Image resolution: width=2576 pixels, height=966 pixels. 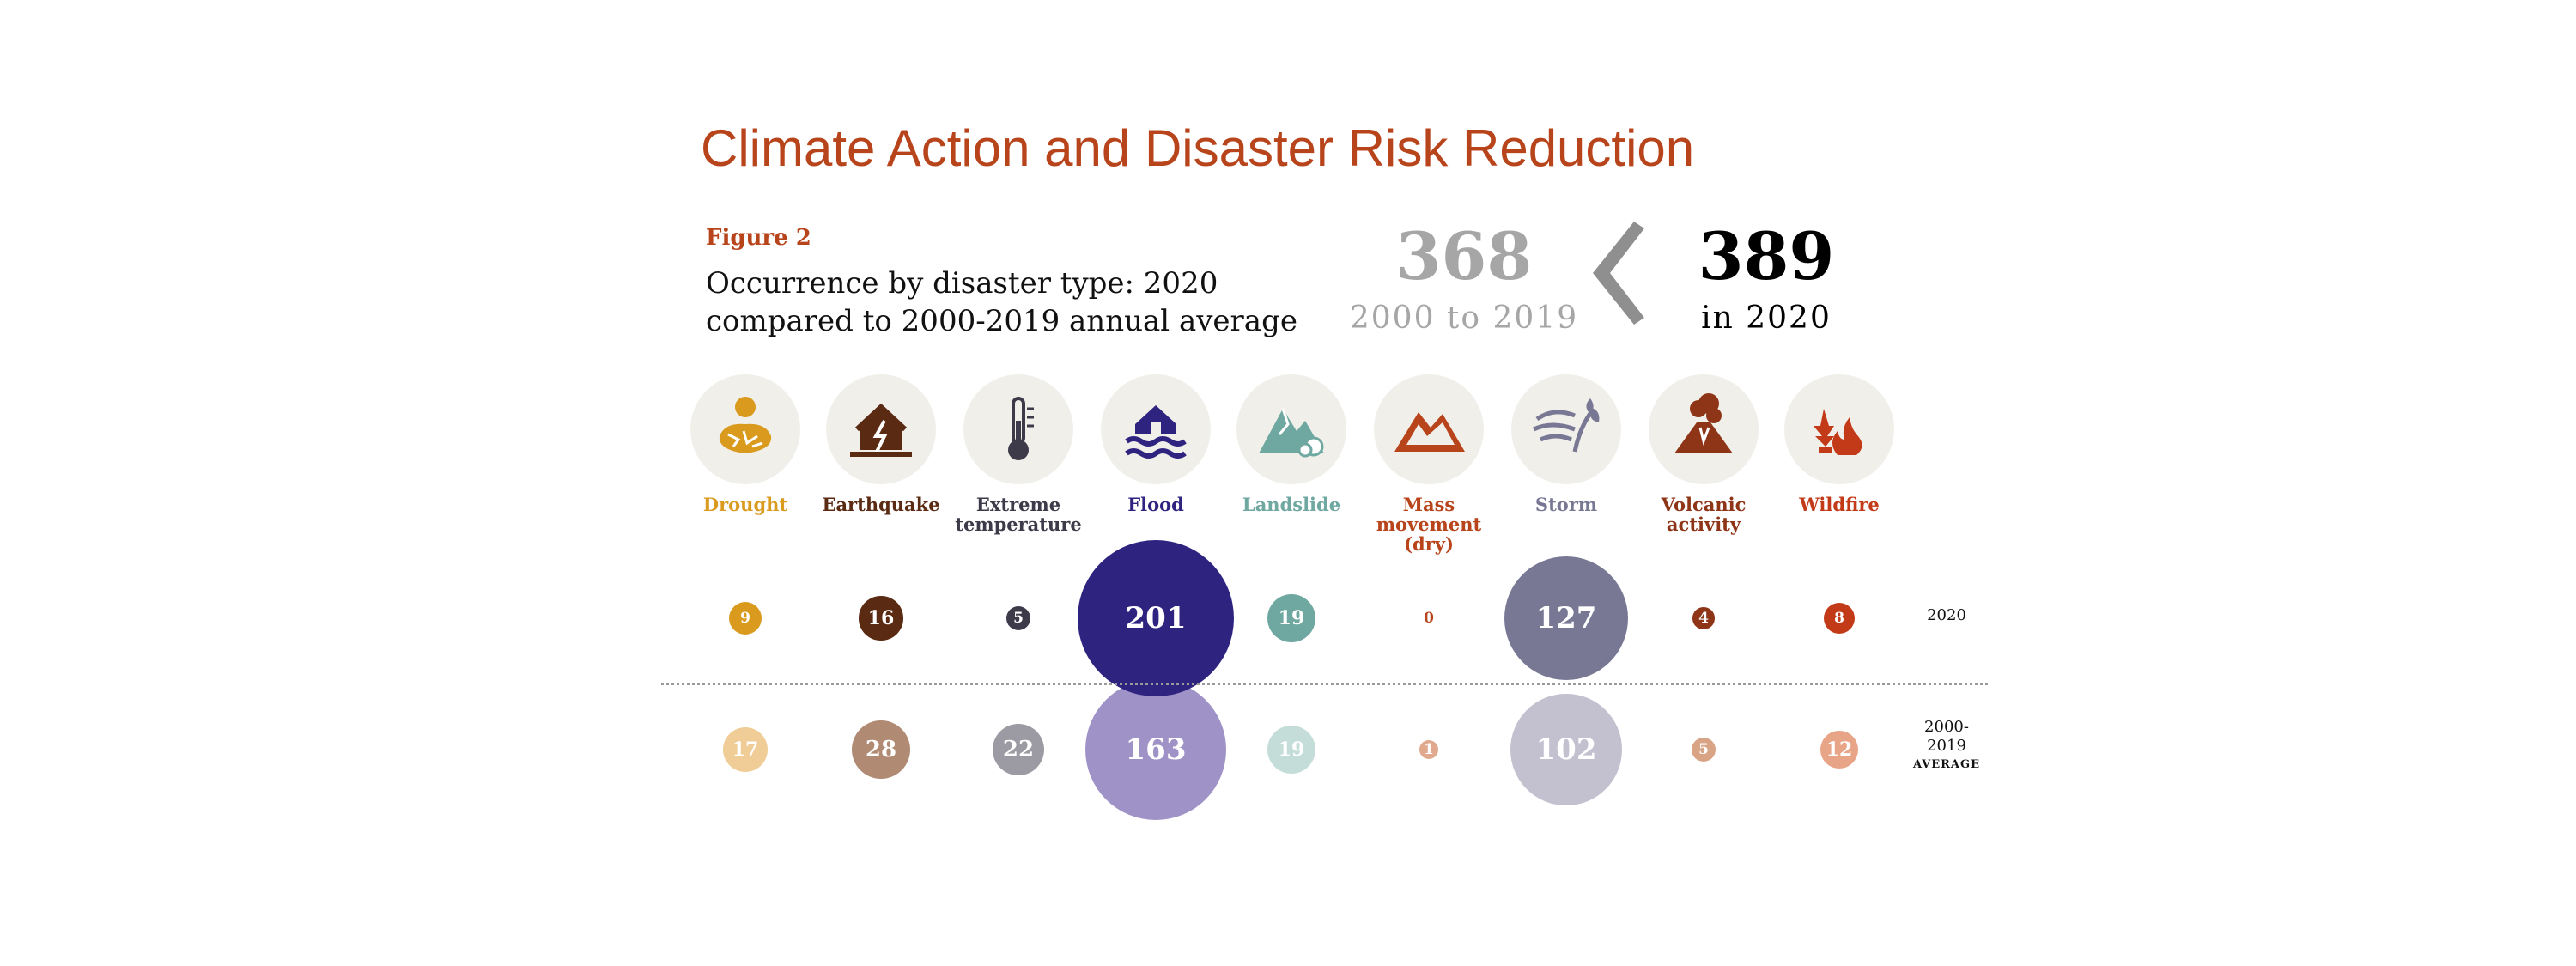 I want to click on category-label-drought: Drought, so click(x=745, y=505).